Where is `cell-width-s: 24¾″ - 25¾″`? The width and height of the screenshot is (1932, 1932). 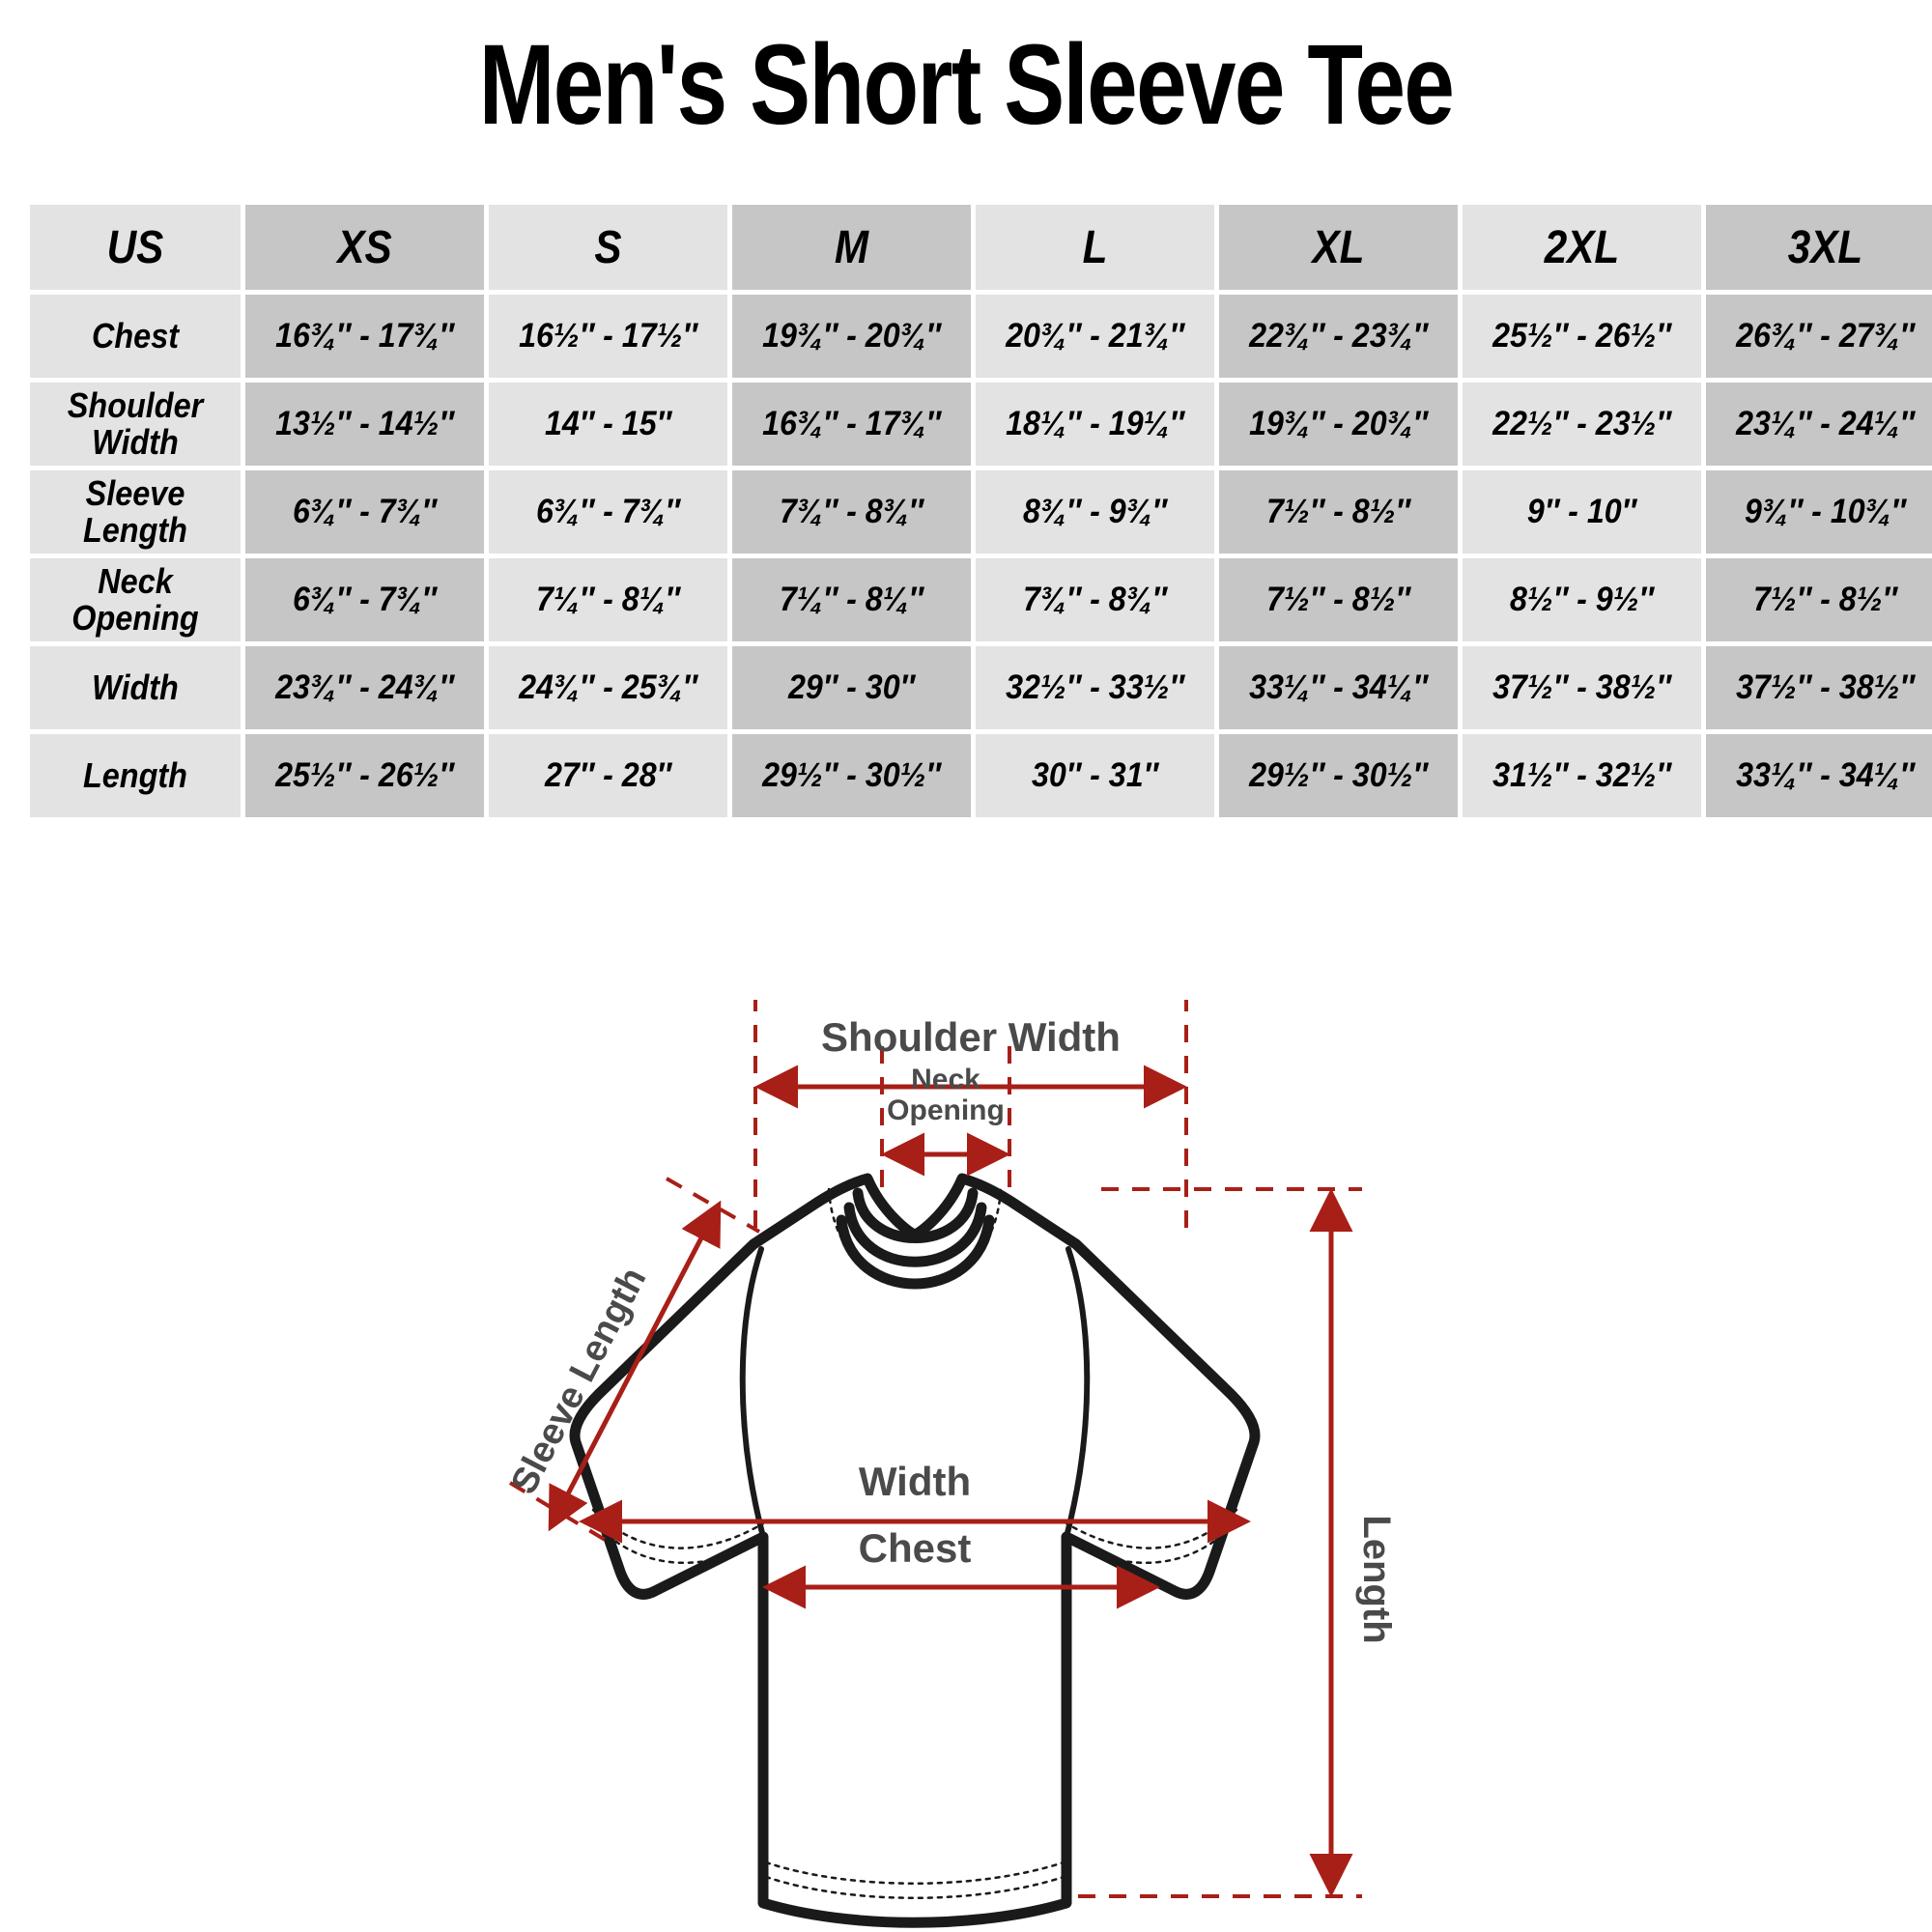 cell-width-s: 24¾″ - 25¾″ is located at coordinates (608, 687).